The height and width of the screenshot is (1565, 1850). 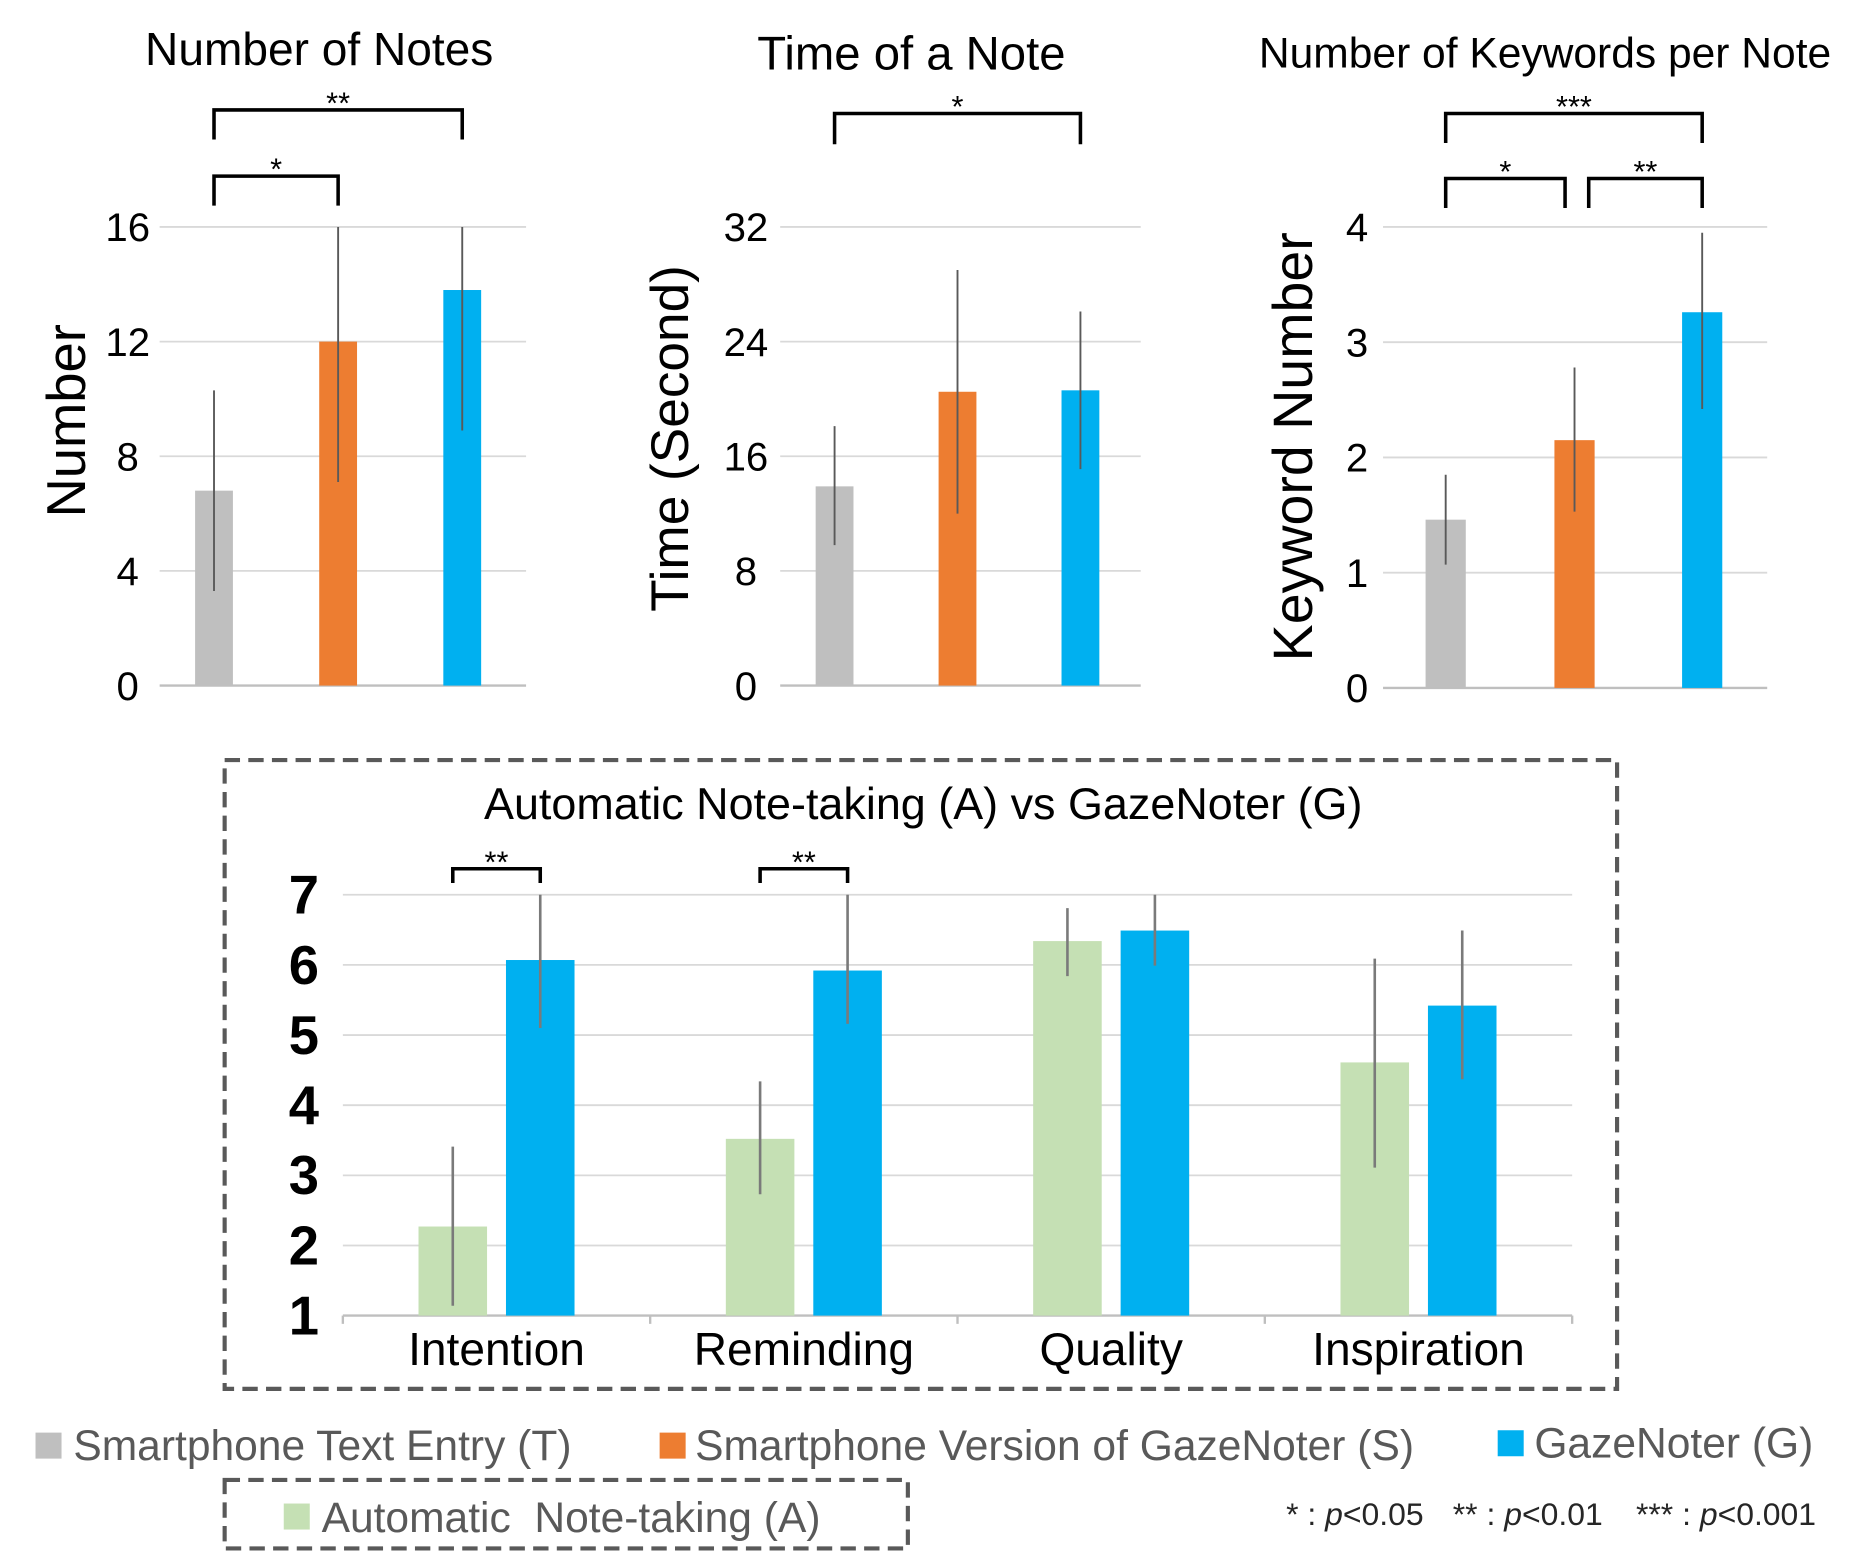 I want to click on y-tick-label: 6, so click(x=304, y=965).